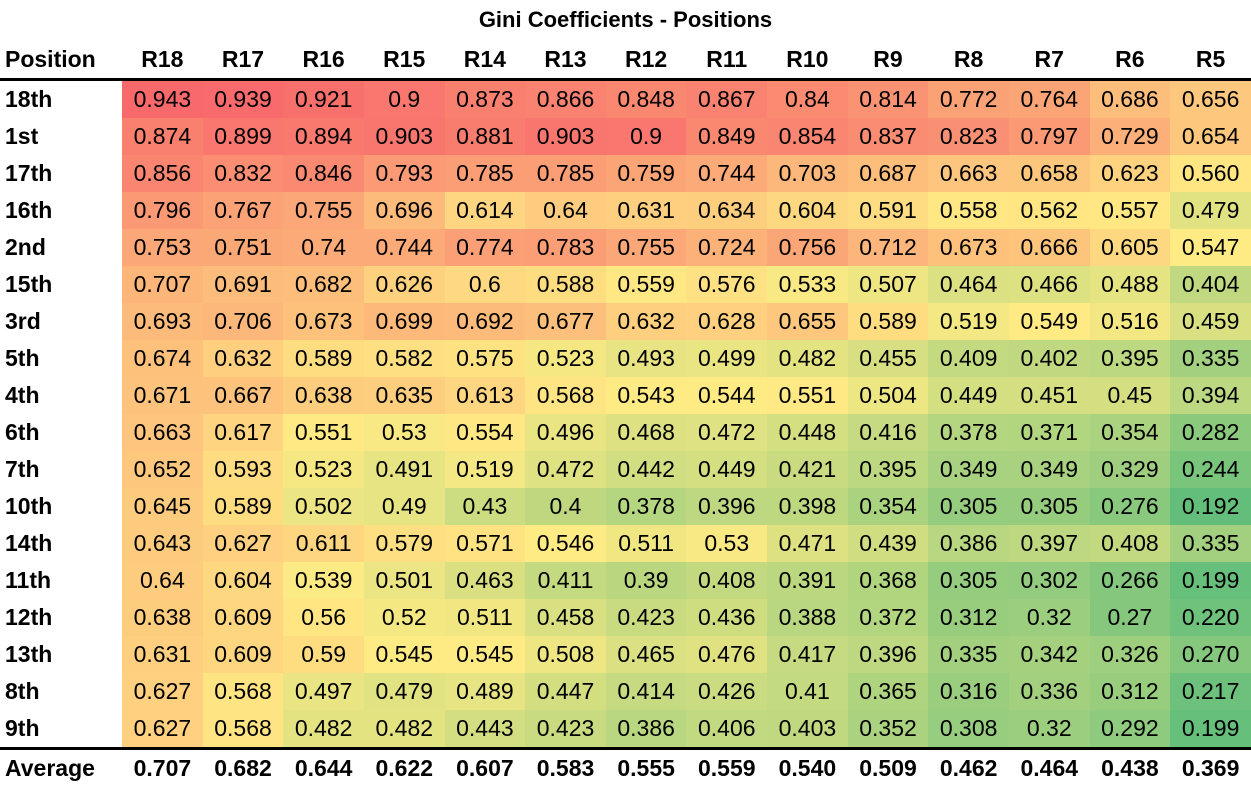 This screenshot has height=787, width=1251. Describe the element at coordinates (243, 432) in the screenshot. I see `heatmap-cell: 0.617` at that location.